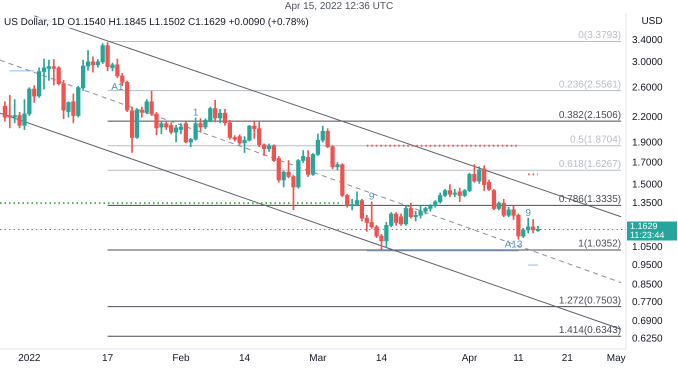 This screenshot has height=381, width=678. Describe the element at coordinates (600, 36) in the screenshot. I see `series-label: 0(3.3793)` at that location.